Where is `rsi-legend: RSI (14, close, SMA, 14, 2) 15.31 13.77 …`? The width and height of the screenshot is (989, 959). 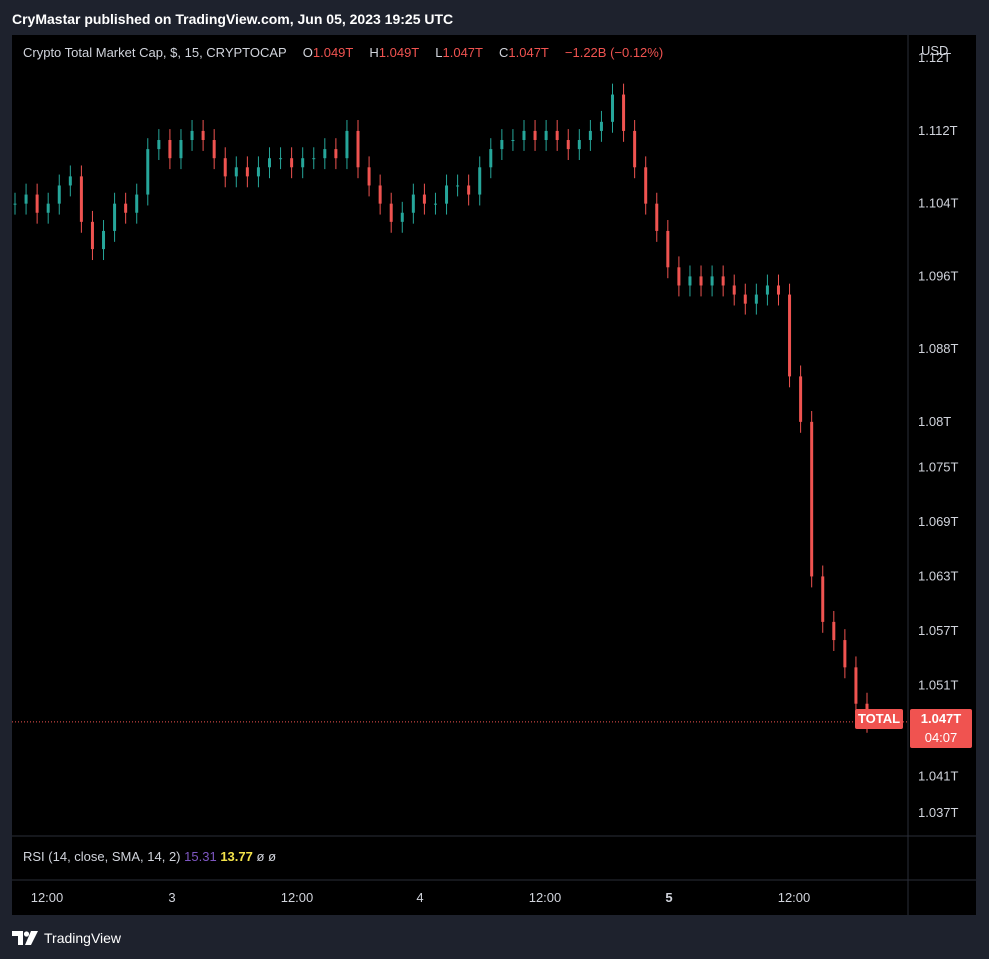 rsi-legend: RSI (14, close, SMA, 14, 2) 15.31 13.77 … is located at coordinates (149, 857).